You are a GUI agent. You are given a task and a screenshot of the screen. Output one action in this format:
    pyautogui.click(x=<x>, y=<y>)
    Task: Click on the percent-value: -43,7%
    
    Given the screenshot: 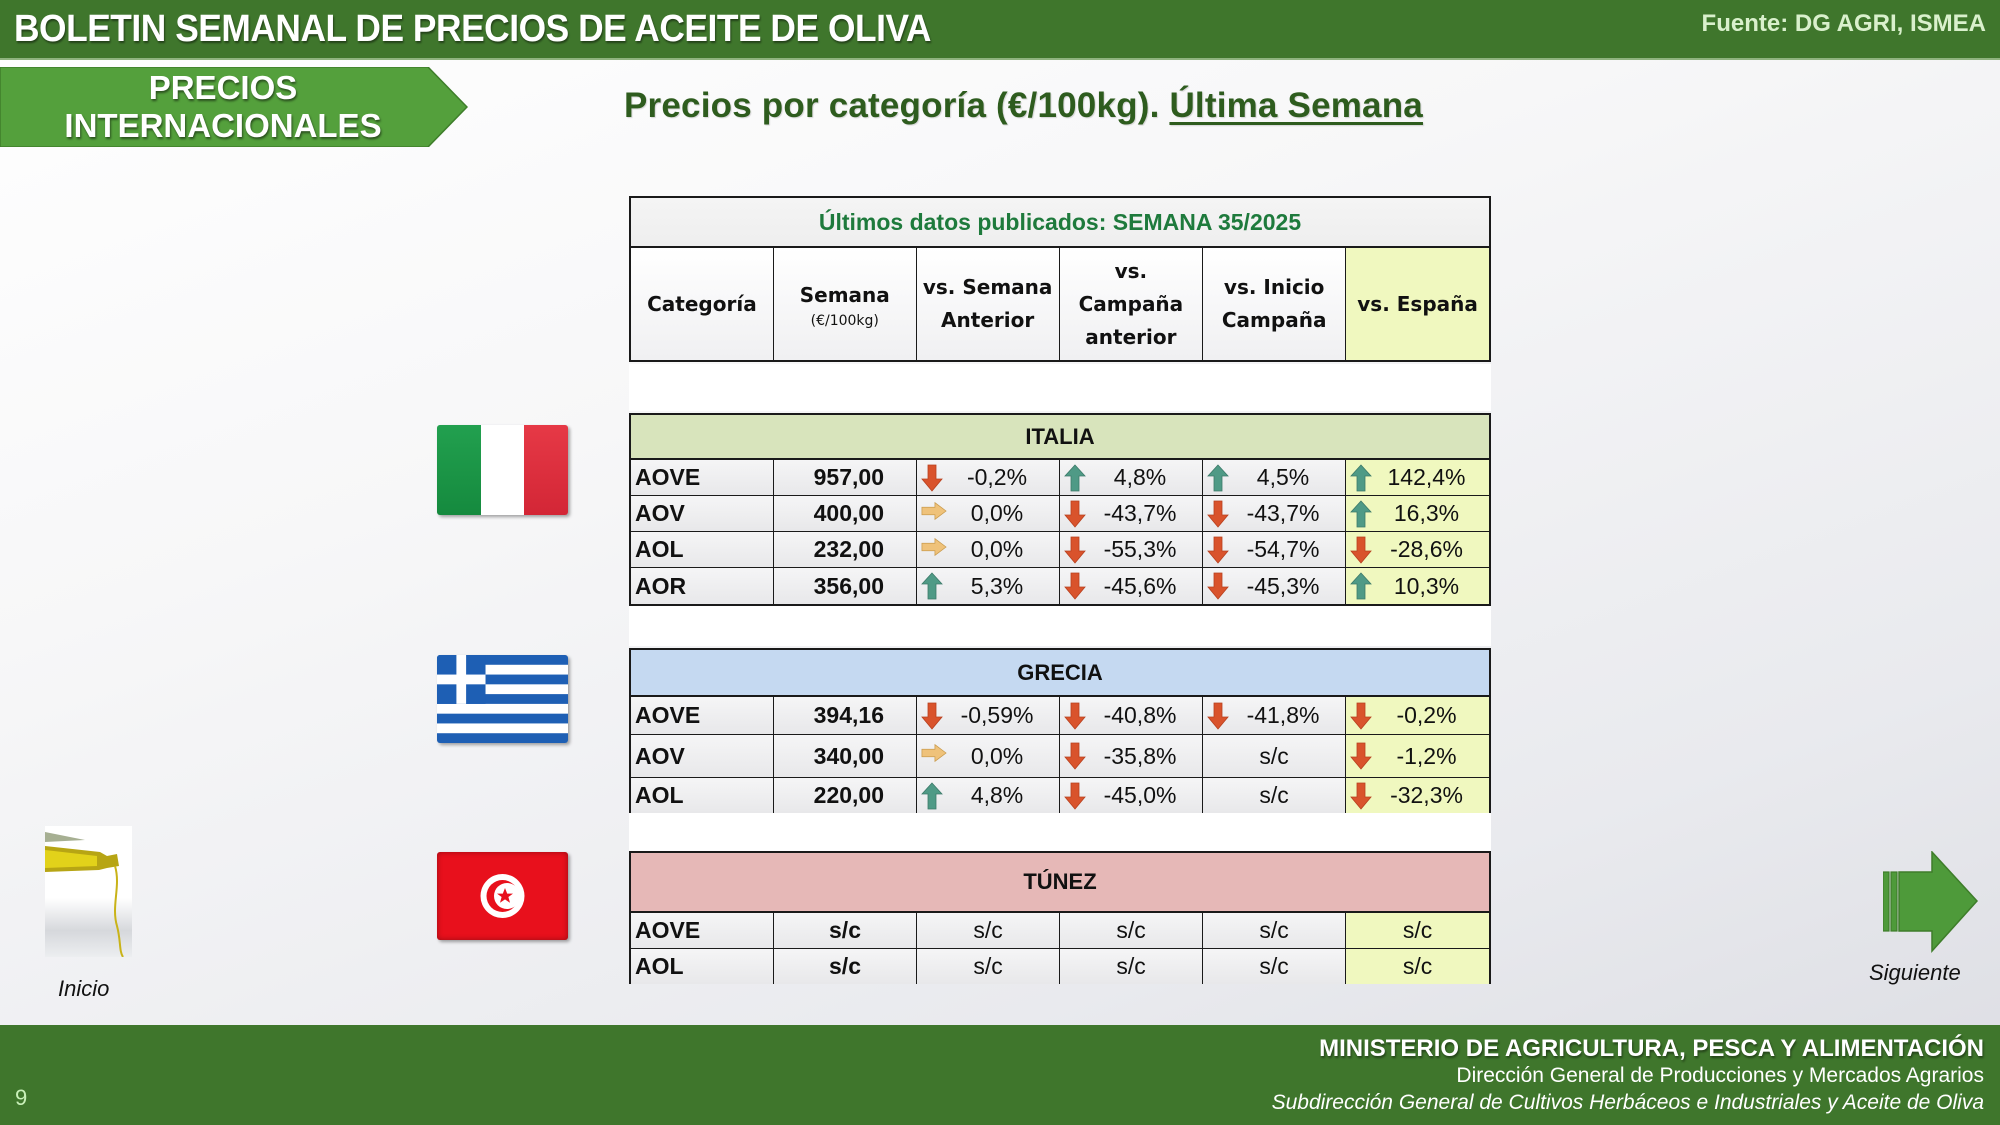 What is the action you would take?
    pyautogui.click(x=1283, y=513)
    